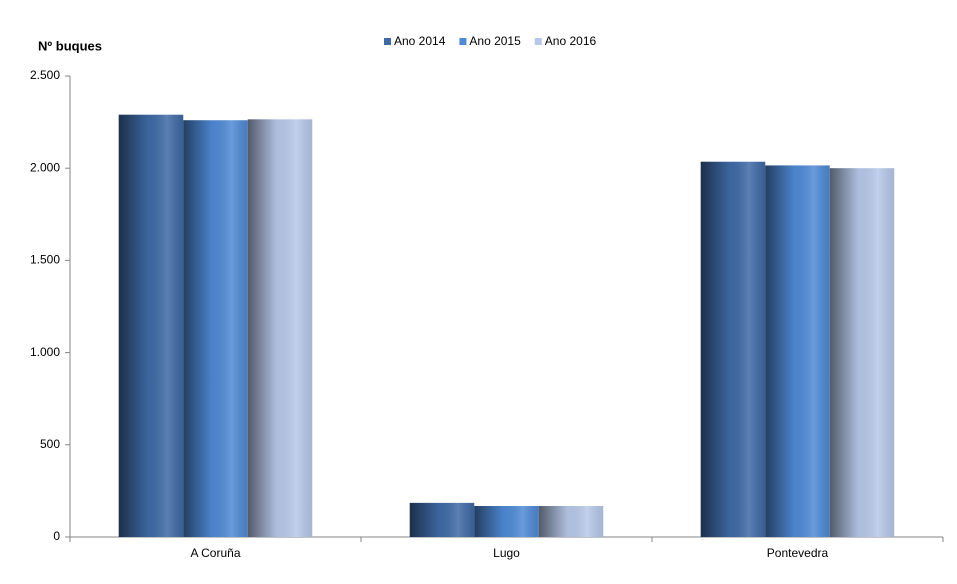 The width and height of the screenshot is (957, 584). I want to click on y-tick-label: 1.500, so click(45, 260).